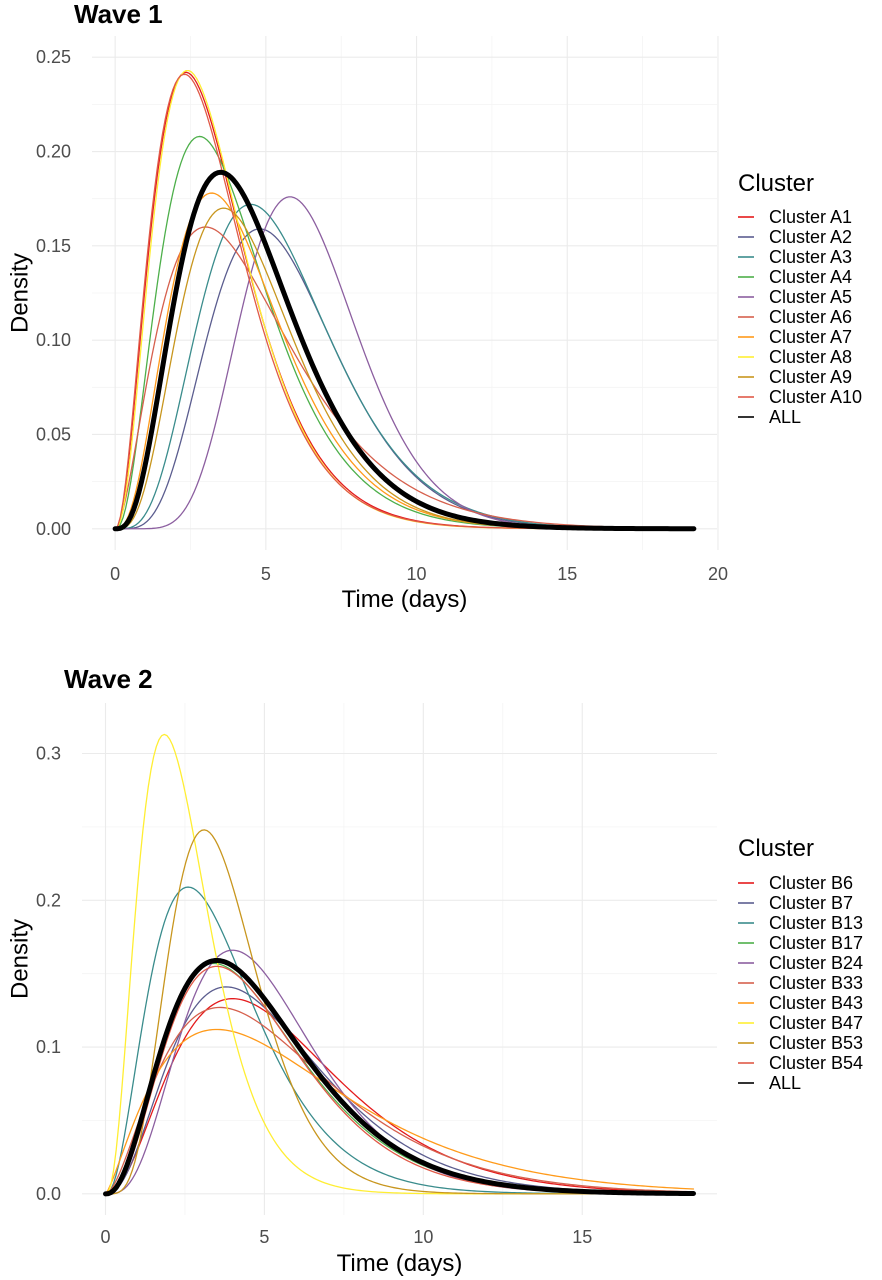 Image resolution: width=882 pixels, height=1280 pixels. I want to click on series-line-cluster-b24, so click(399, 1072).